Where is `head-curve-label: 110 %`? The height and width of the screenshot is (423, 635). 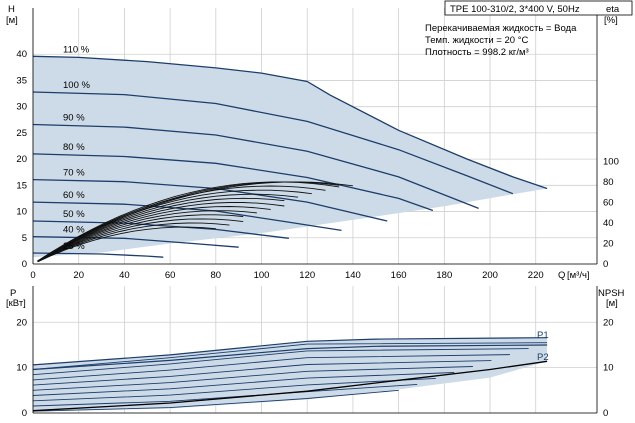
head-curve-label: 110 % is located at coordinates (76, 49).